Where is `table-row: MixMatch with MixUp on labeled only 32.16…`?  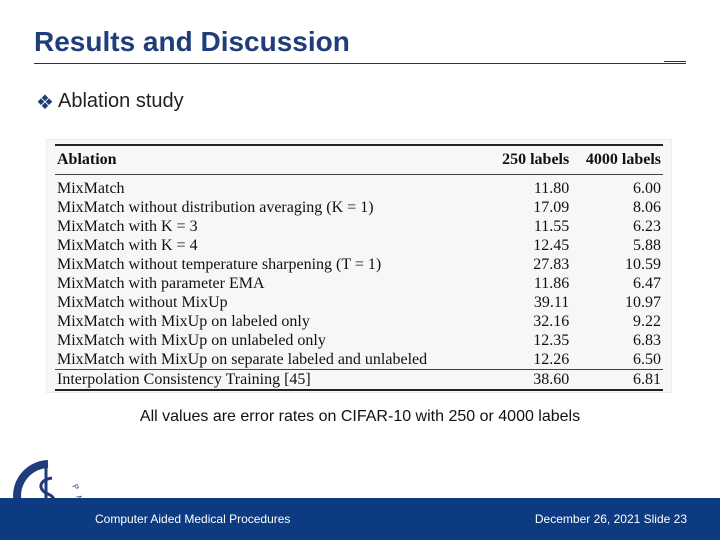
table-row: MixMatch with MixUp on labeled only 32.16… is located at coordinates (359, 321).